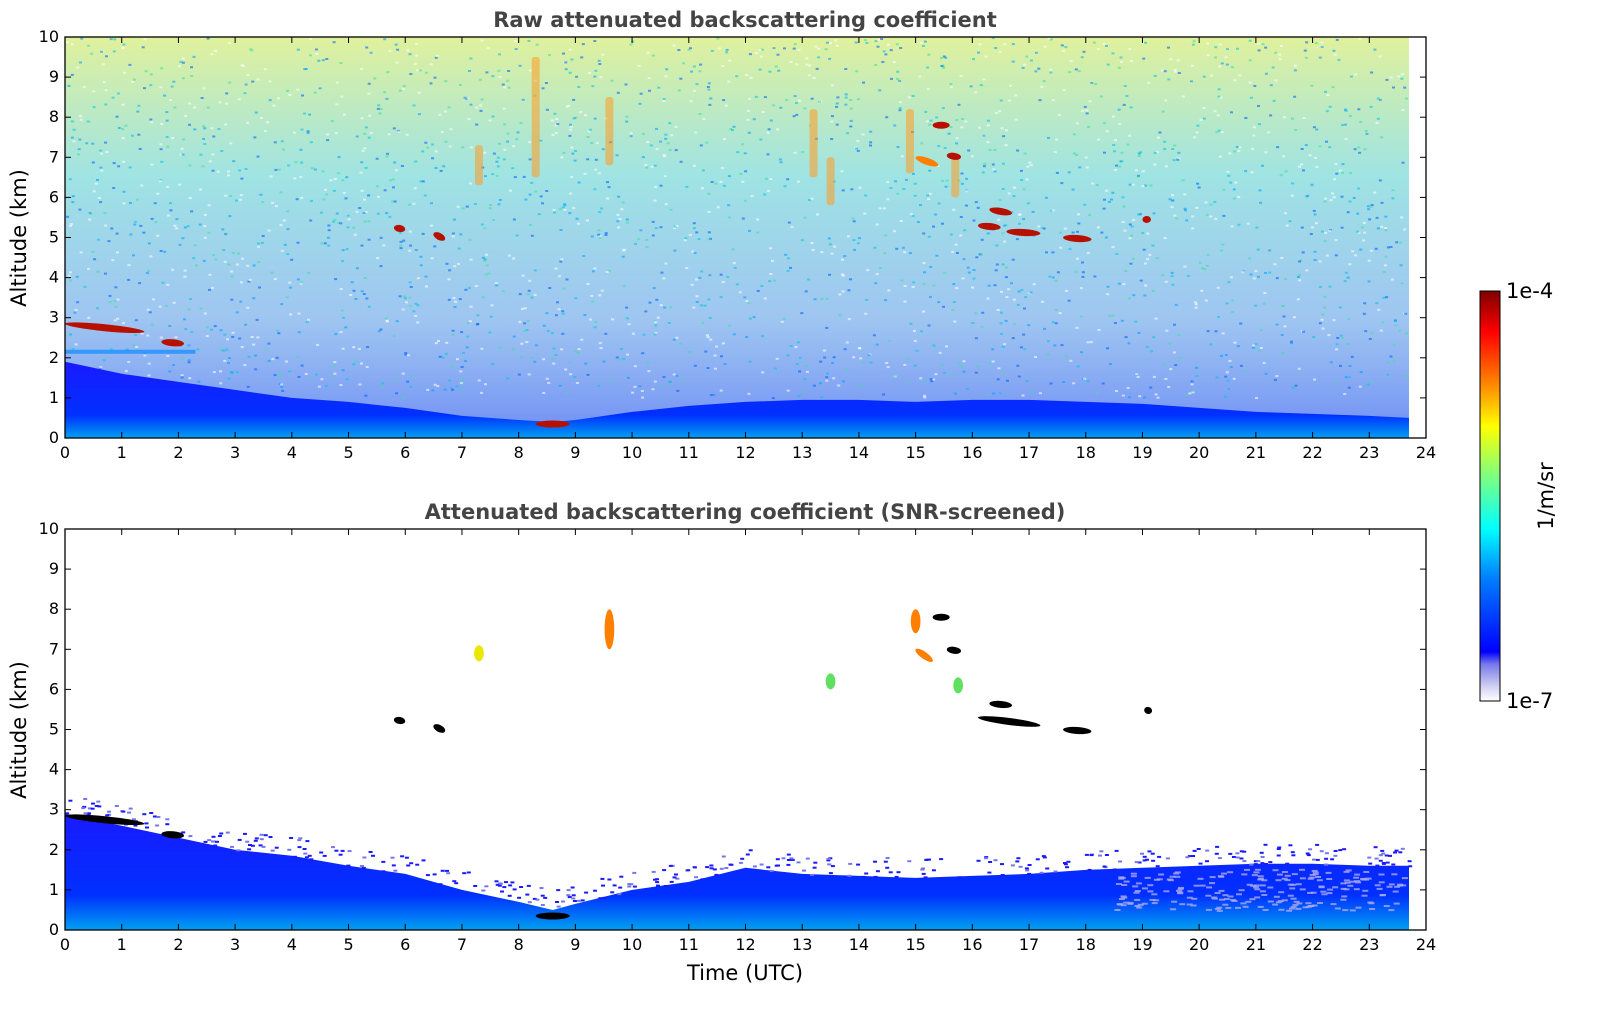 The height and width of the screenshot is (1020, 1606). I want to click on y-tick-label: 8, so click(54, 116).